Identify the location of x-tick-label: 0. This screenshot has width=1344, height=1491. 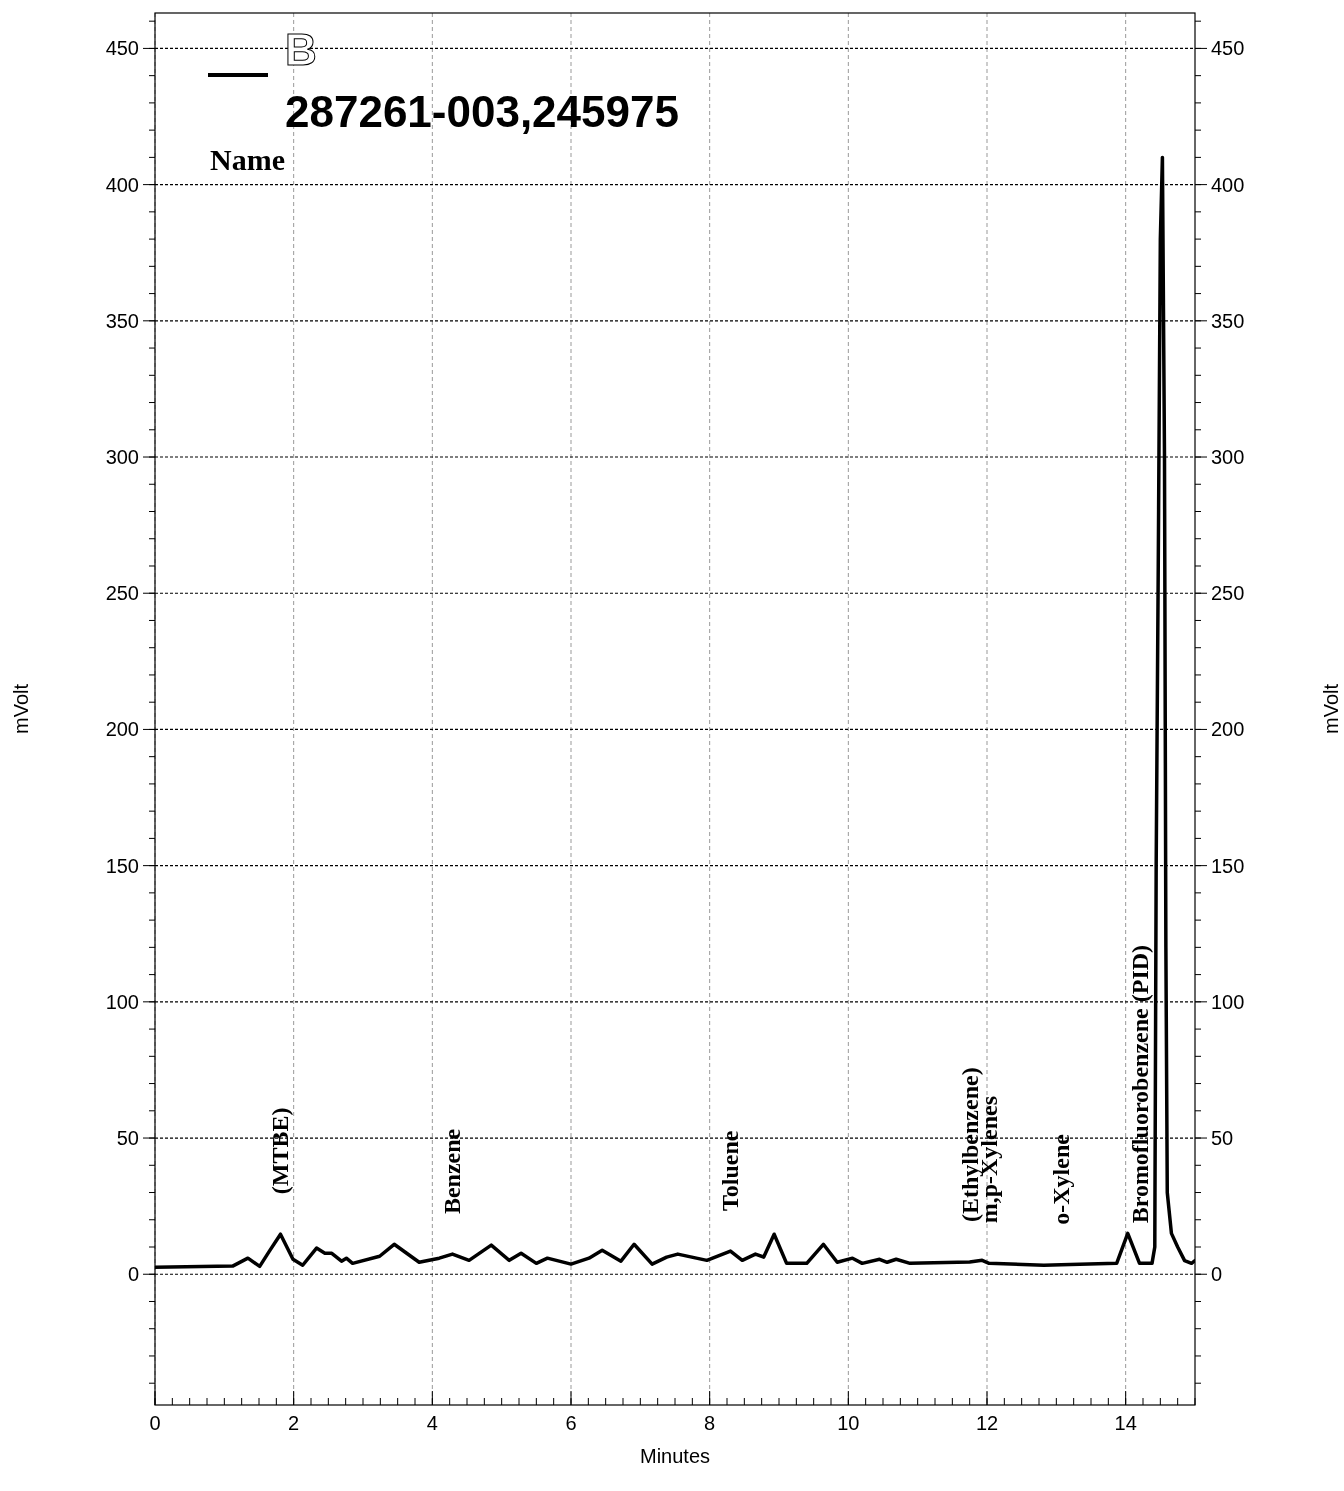
(155, 1423).